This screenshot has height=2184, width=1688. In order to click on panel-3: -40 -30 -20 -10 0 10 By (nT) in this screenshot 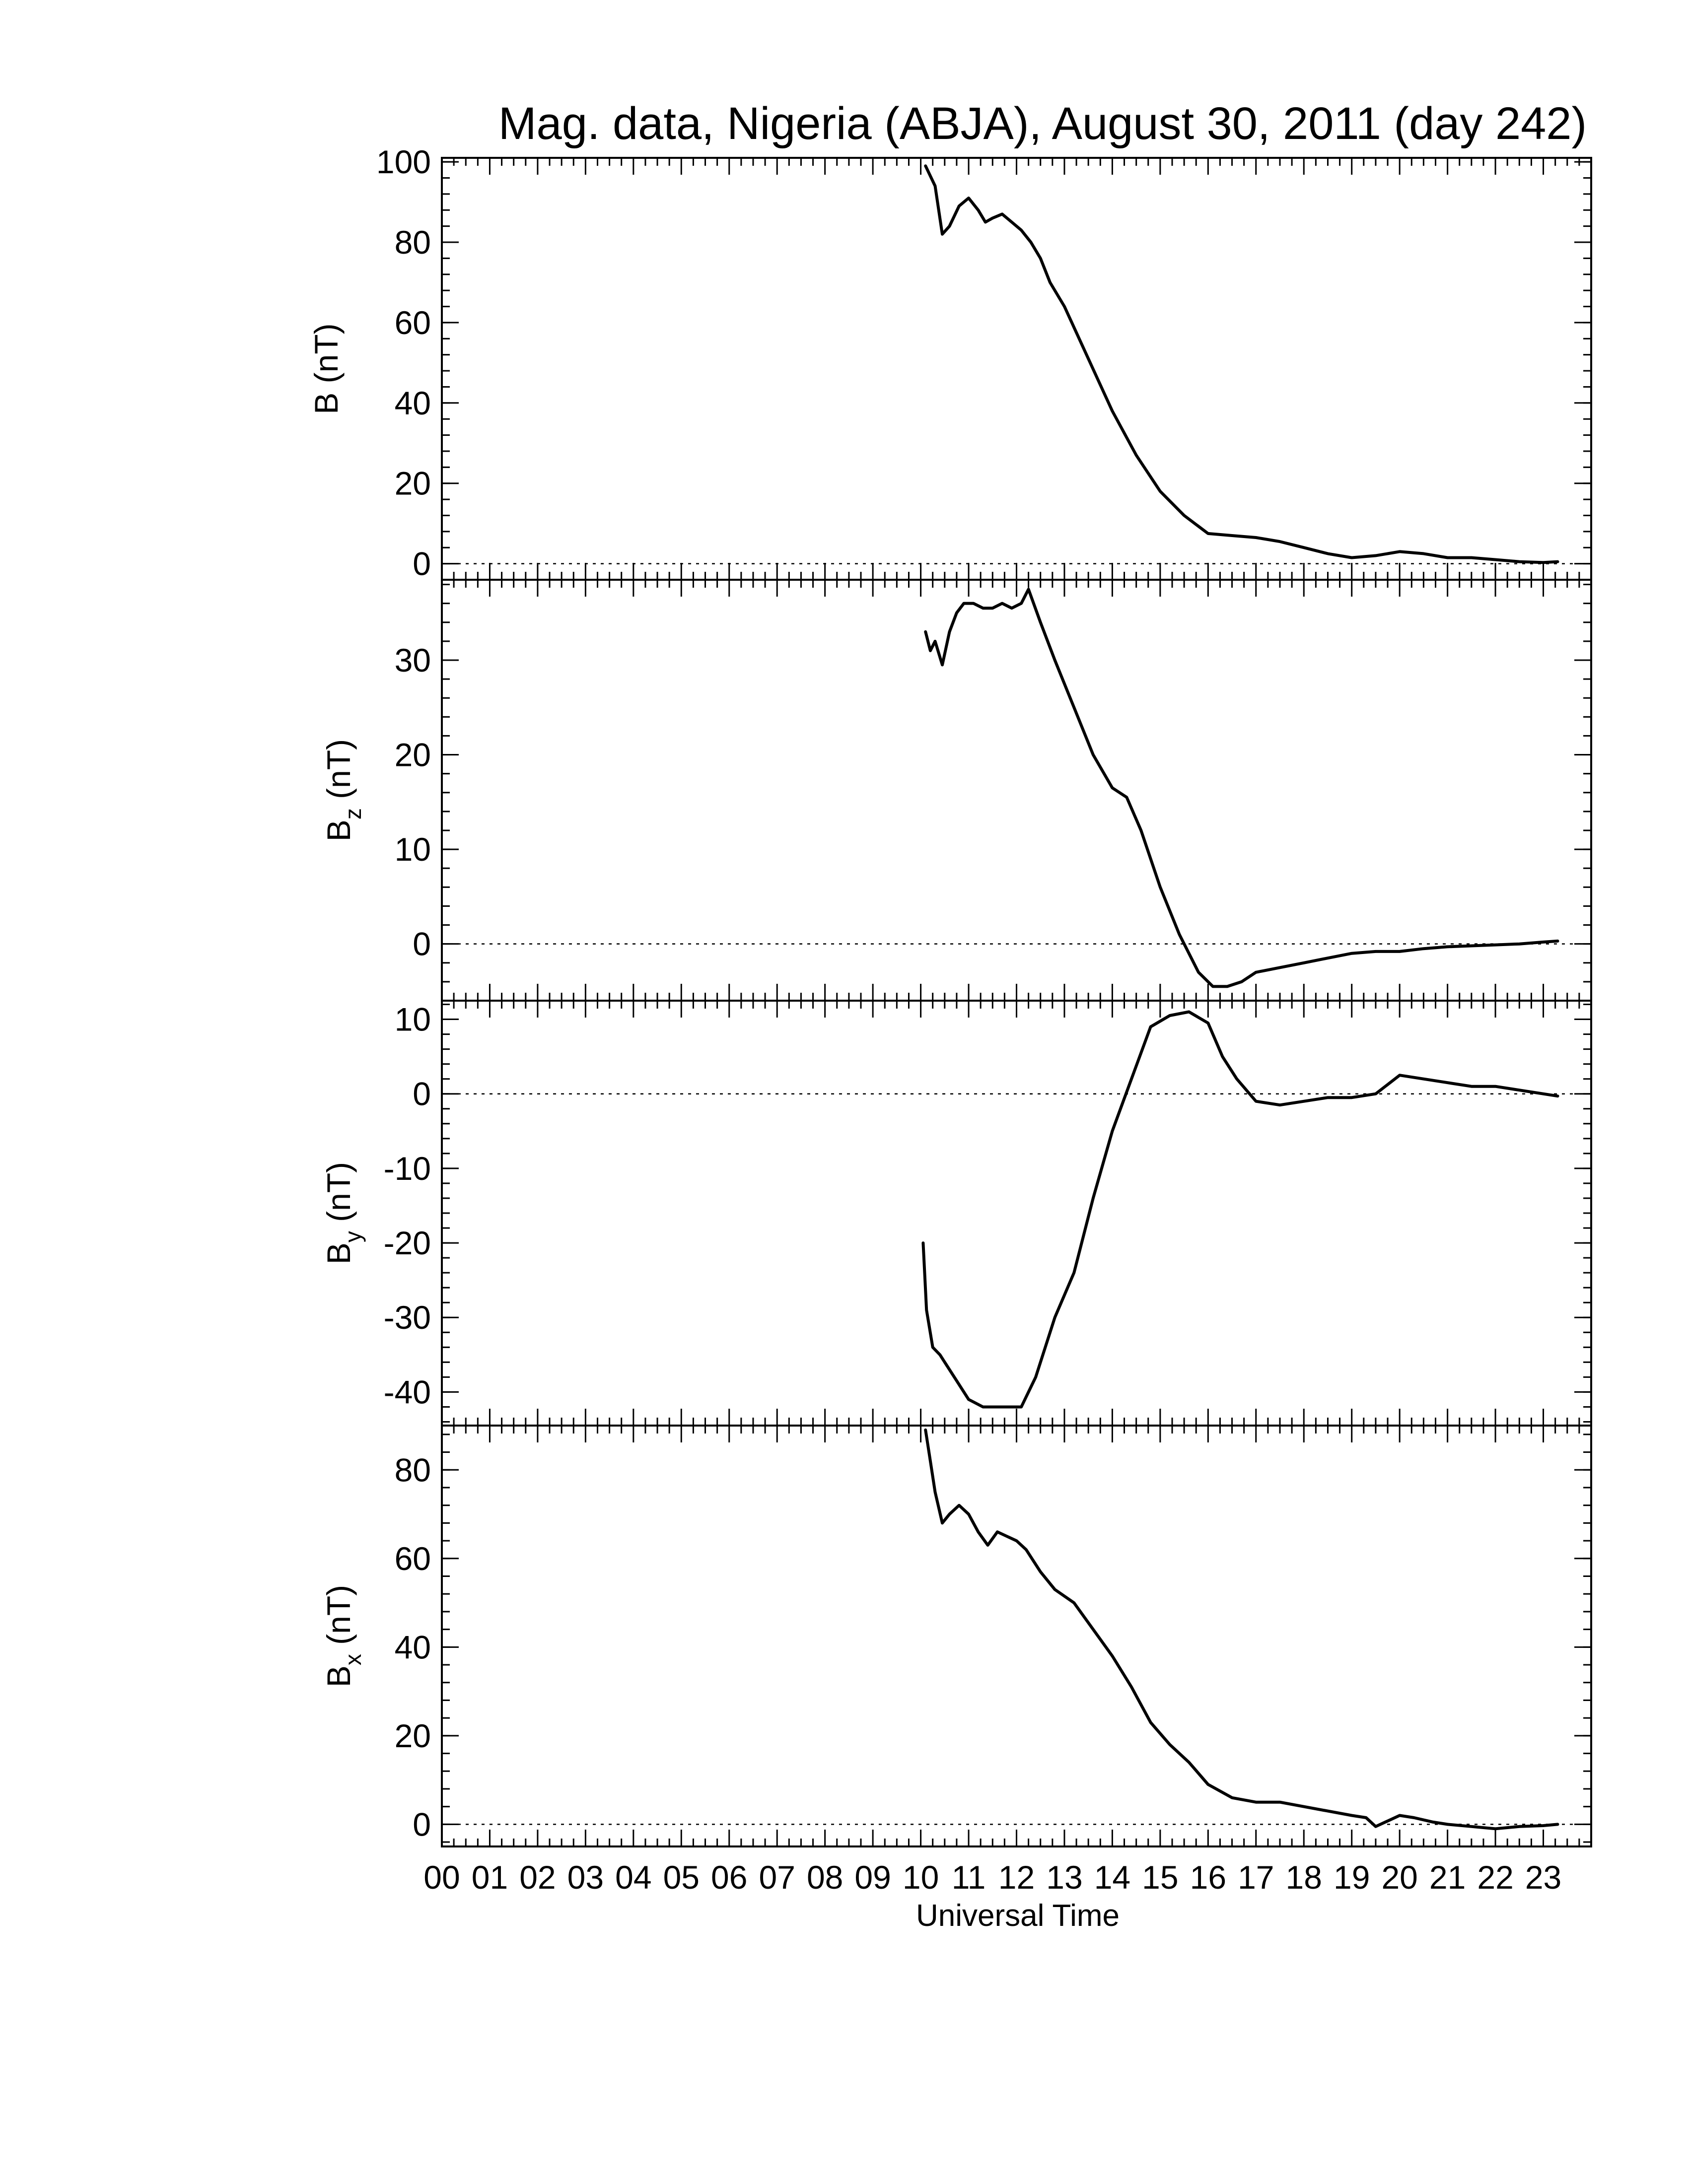, I will do `click(956, 1213)`.